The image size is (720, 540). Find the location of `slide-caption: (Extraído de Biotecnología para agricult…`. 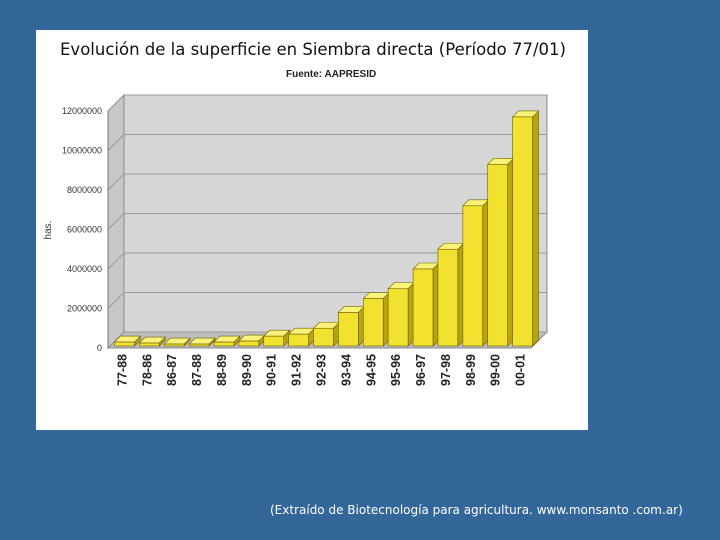

slide-caption: (Extraído de Biotecnología para agricult… is located at coordinates (476, 510).